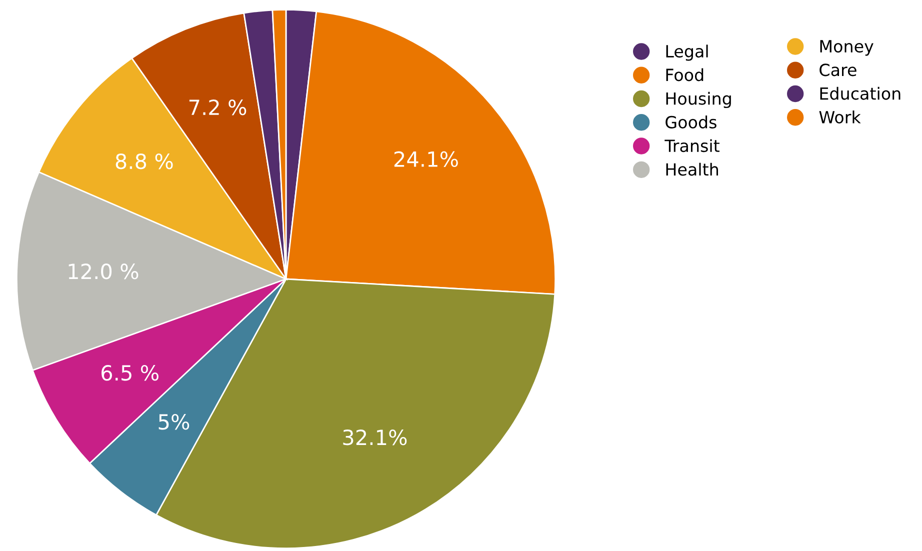 This screenshot has height=551, width=922. Describe the element at coordinates (692, 145) in the screenshot. I see `legend-label: Transit` at that location.